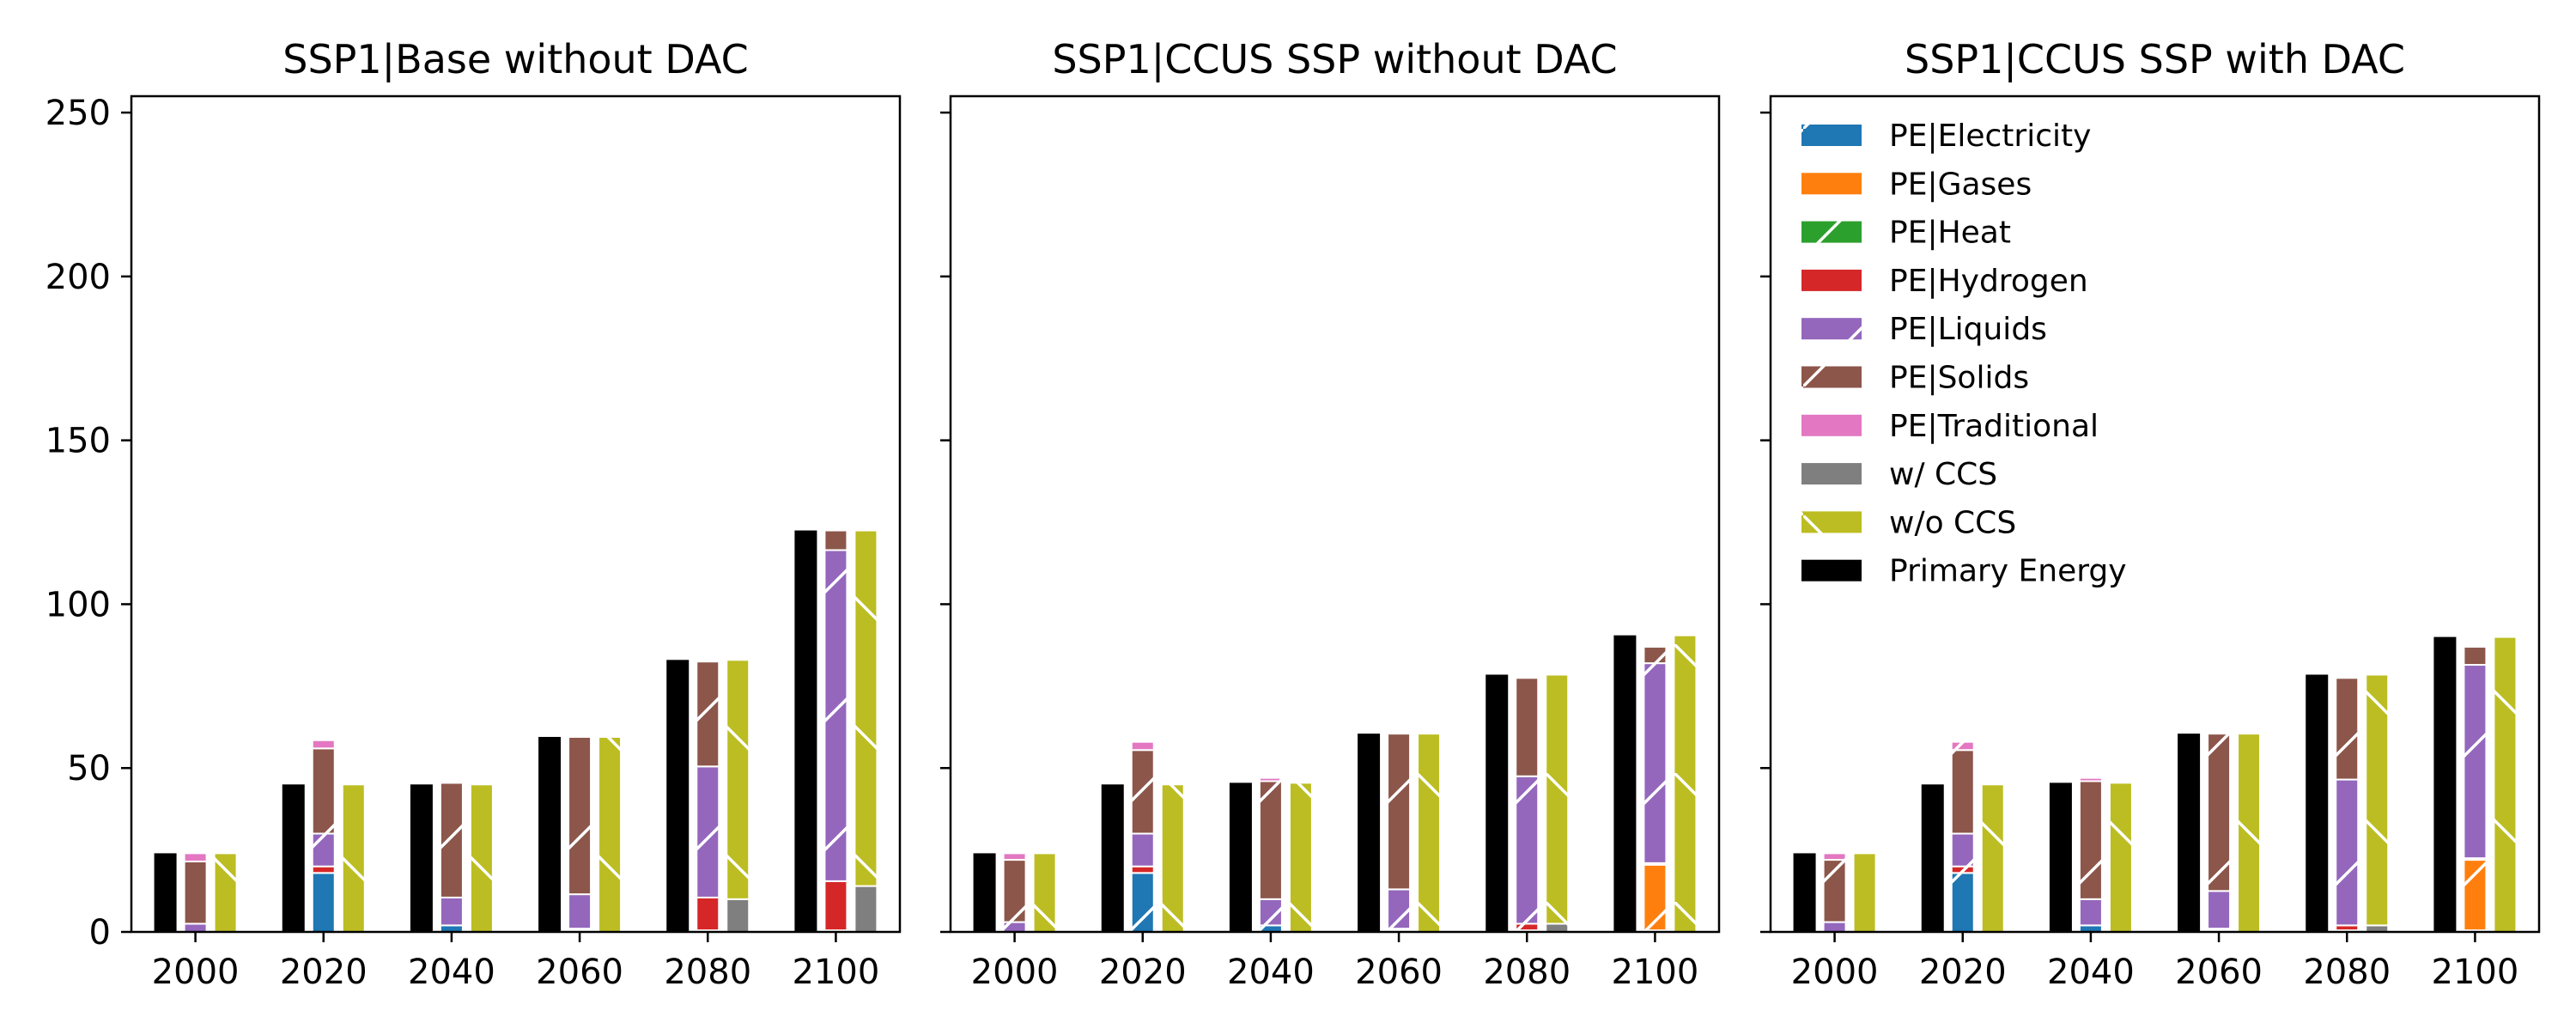  What do you see at coordinates (78, 604) in the screenshot?
I see `y-tick-label: 100` at bounding box center [78, 604].